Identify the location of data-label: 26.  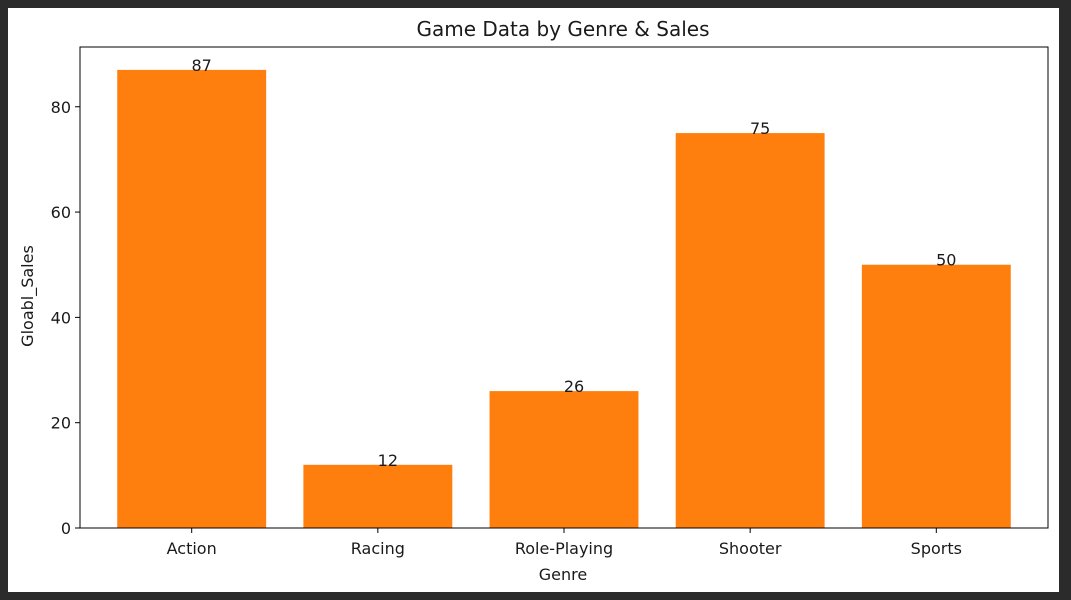
(574, 386).